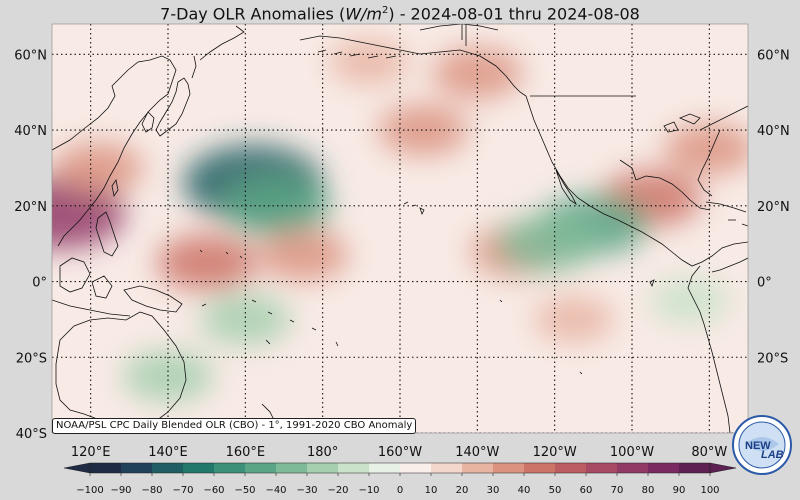 This screenshot has height=500, width=800. Describe the element at coordinates (120, 490) in the screenshot. I see `colorbar-tick-label: −90` at that location.